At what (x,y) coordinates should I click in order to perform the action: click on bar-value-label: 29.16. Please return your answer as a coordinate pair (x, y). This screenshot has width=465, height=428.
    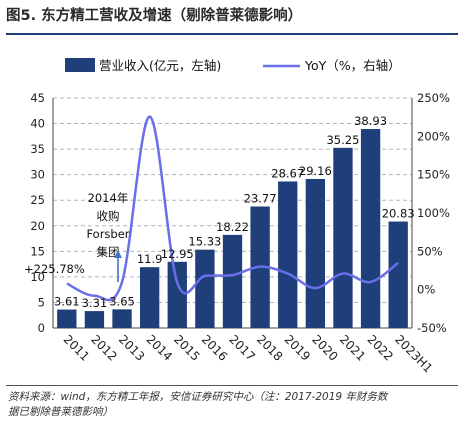
    Looking at the image, I should click on (315, 171).